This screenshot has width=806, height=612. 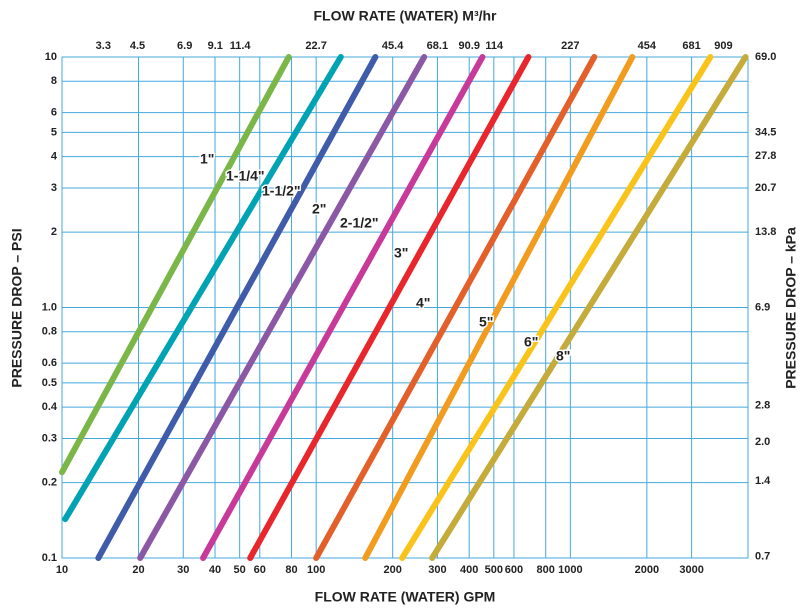 I want to click on x2-tick-label: 114, so click(x=494, y=46).